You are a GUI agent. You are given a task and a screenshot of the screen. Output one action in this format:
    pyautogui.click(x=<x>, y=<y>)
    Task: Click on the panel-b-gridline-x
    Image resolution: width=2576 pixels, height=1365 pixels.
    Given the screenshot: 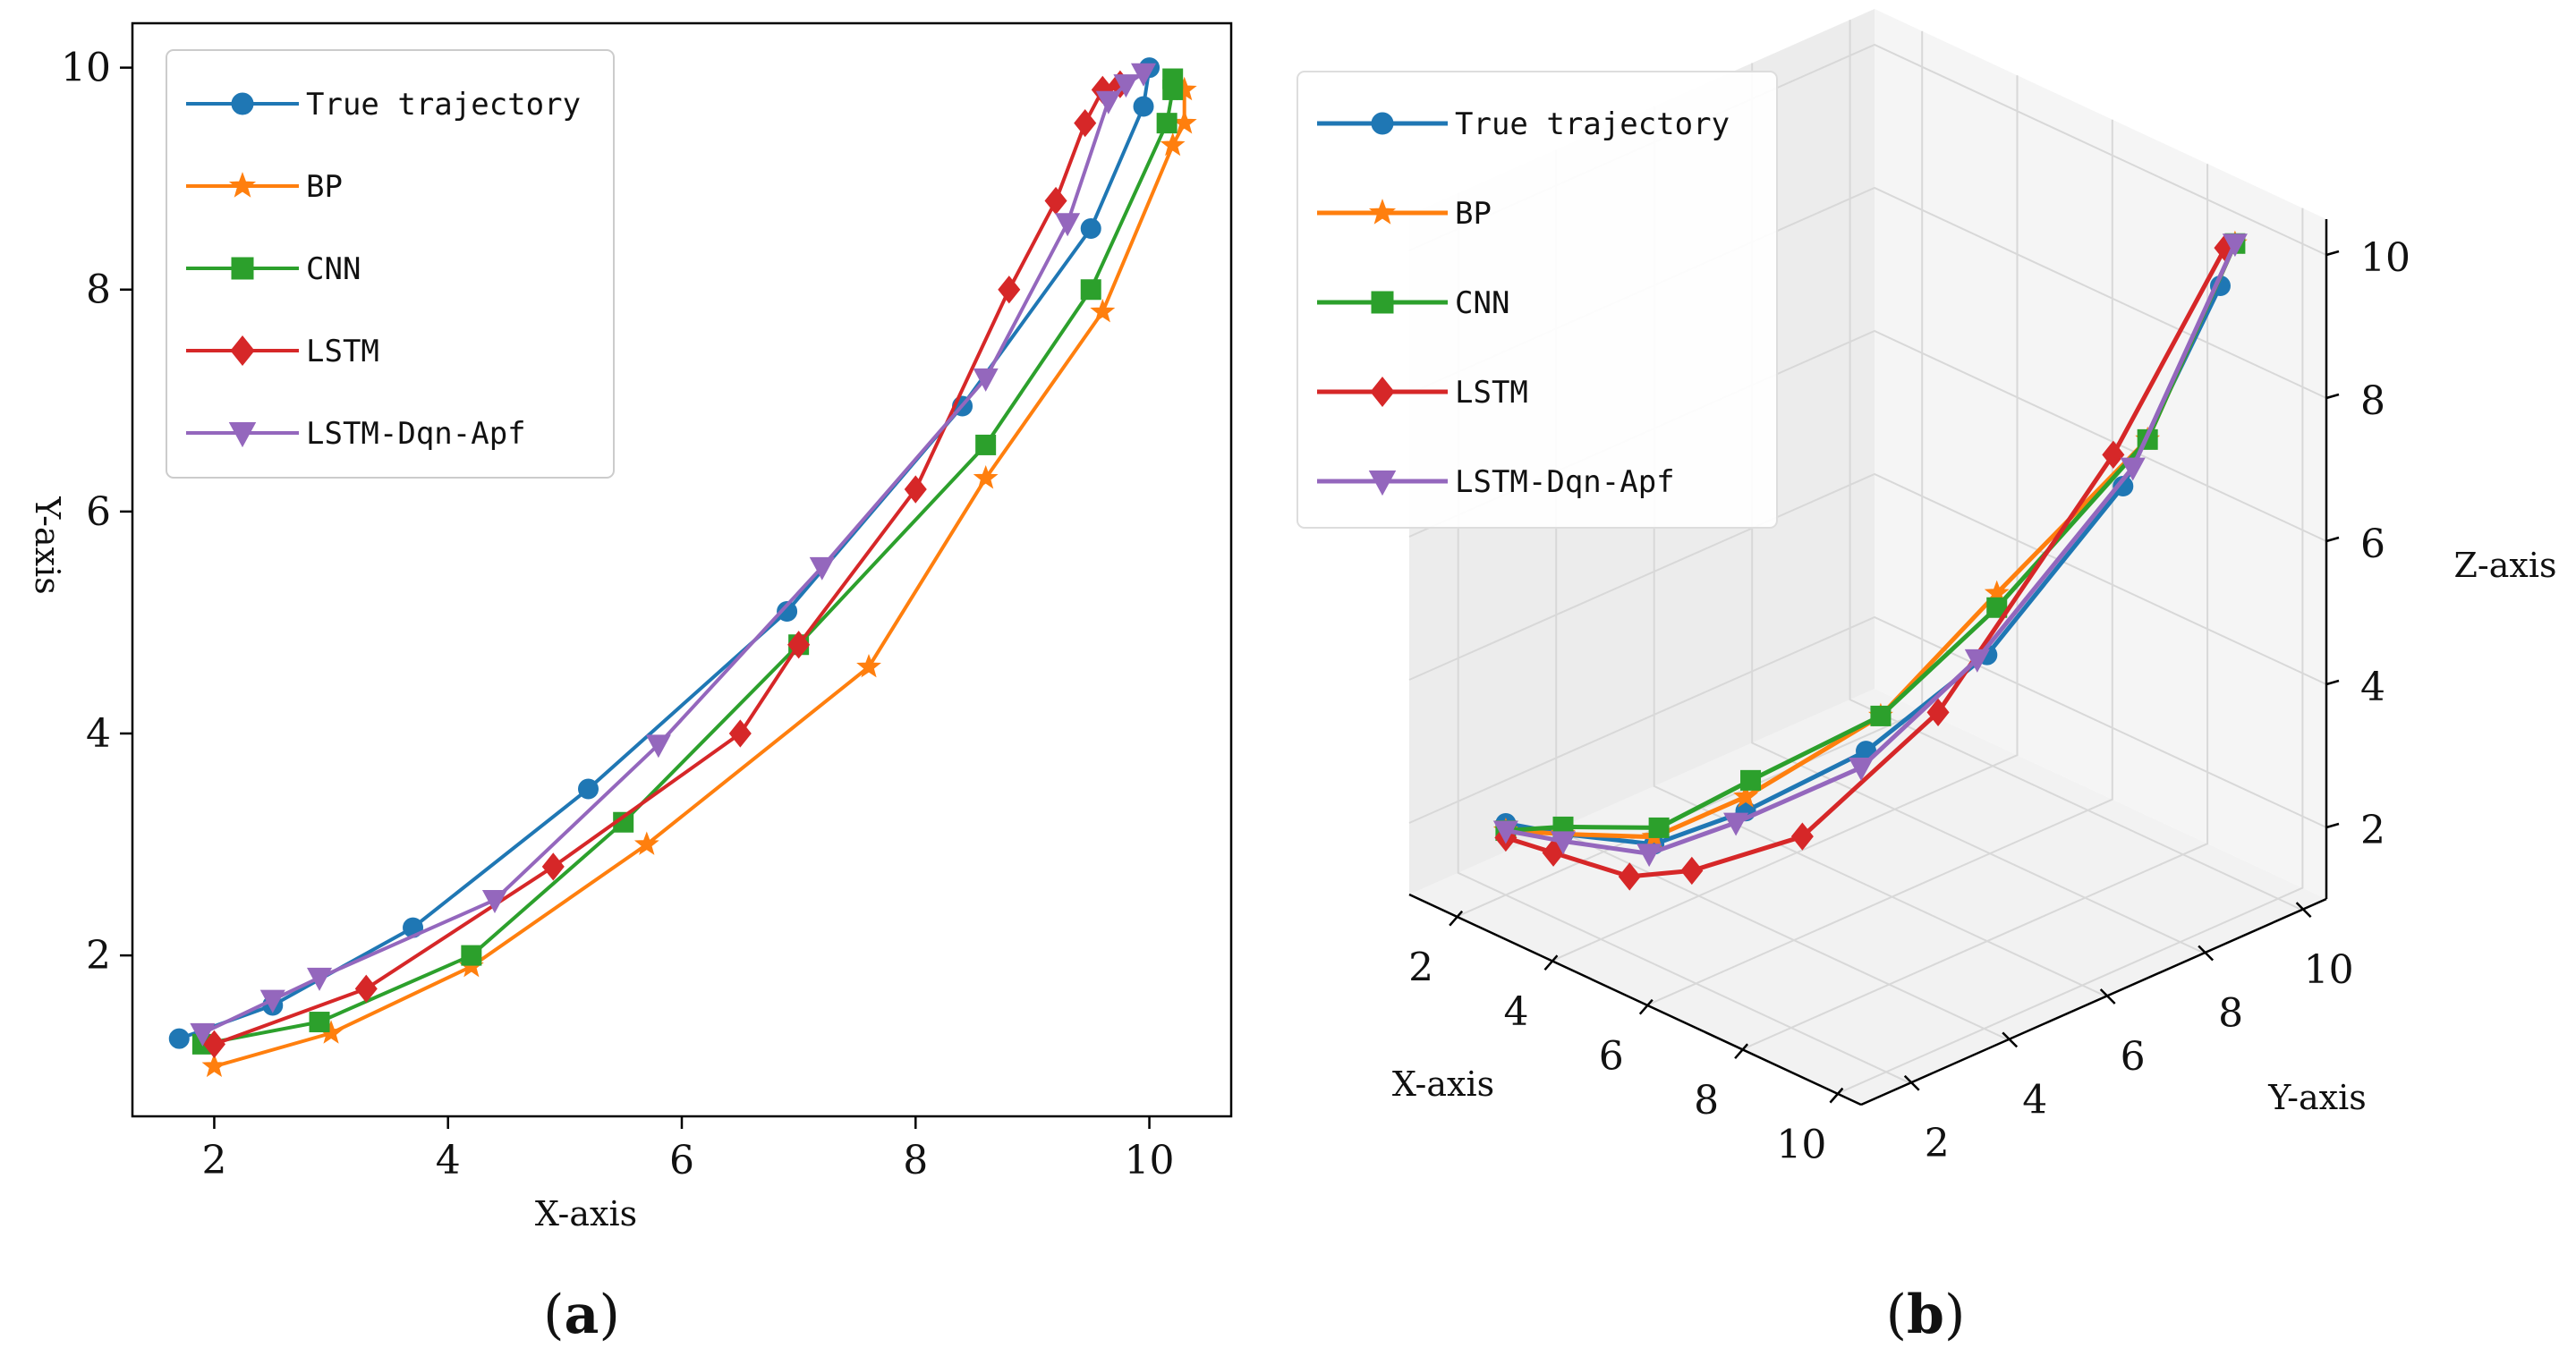 What is the action you would take?
    pyautogui.click(x=2070, y=651)
    